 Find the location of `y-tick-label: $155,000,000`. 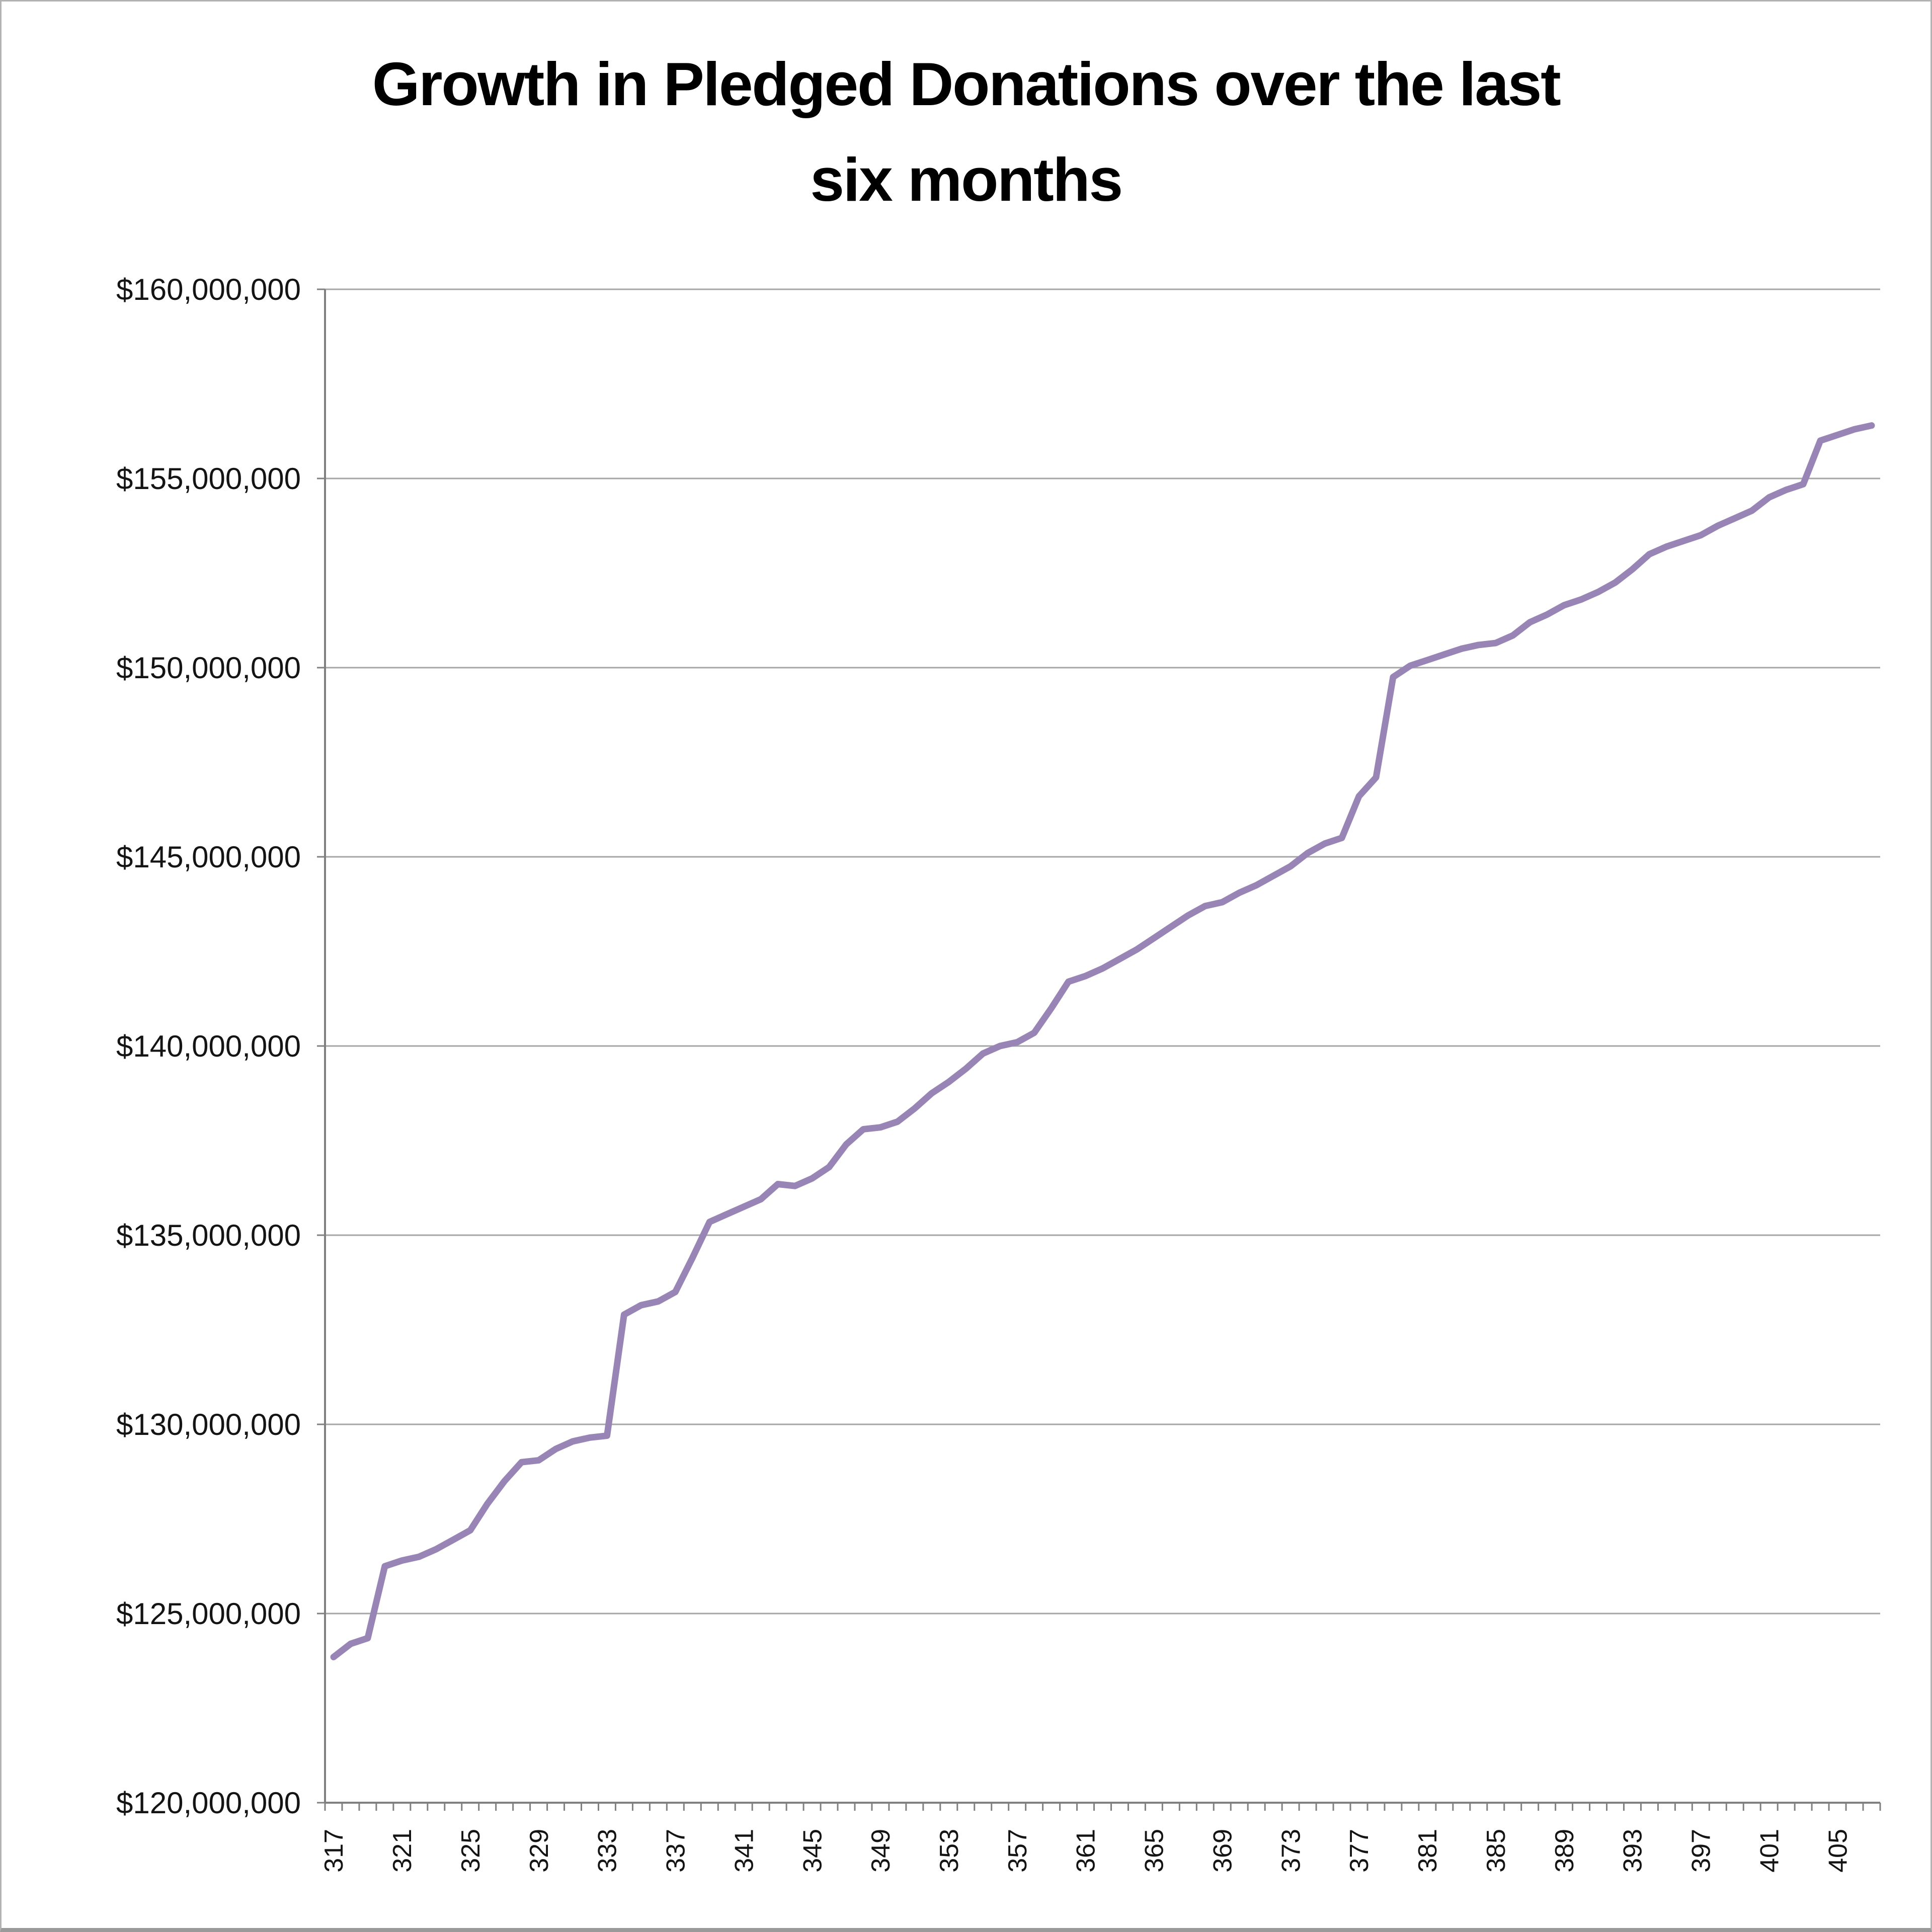

y-tick-label: $155,000,000 is located at coordinates (208, 479).